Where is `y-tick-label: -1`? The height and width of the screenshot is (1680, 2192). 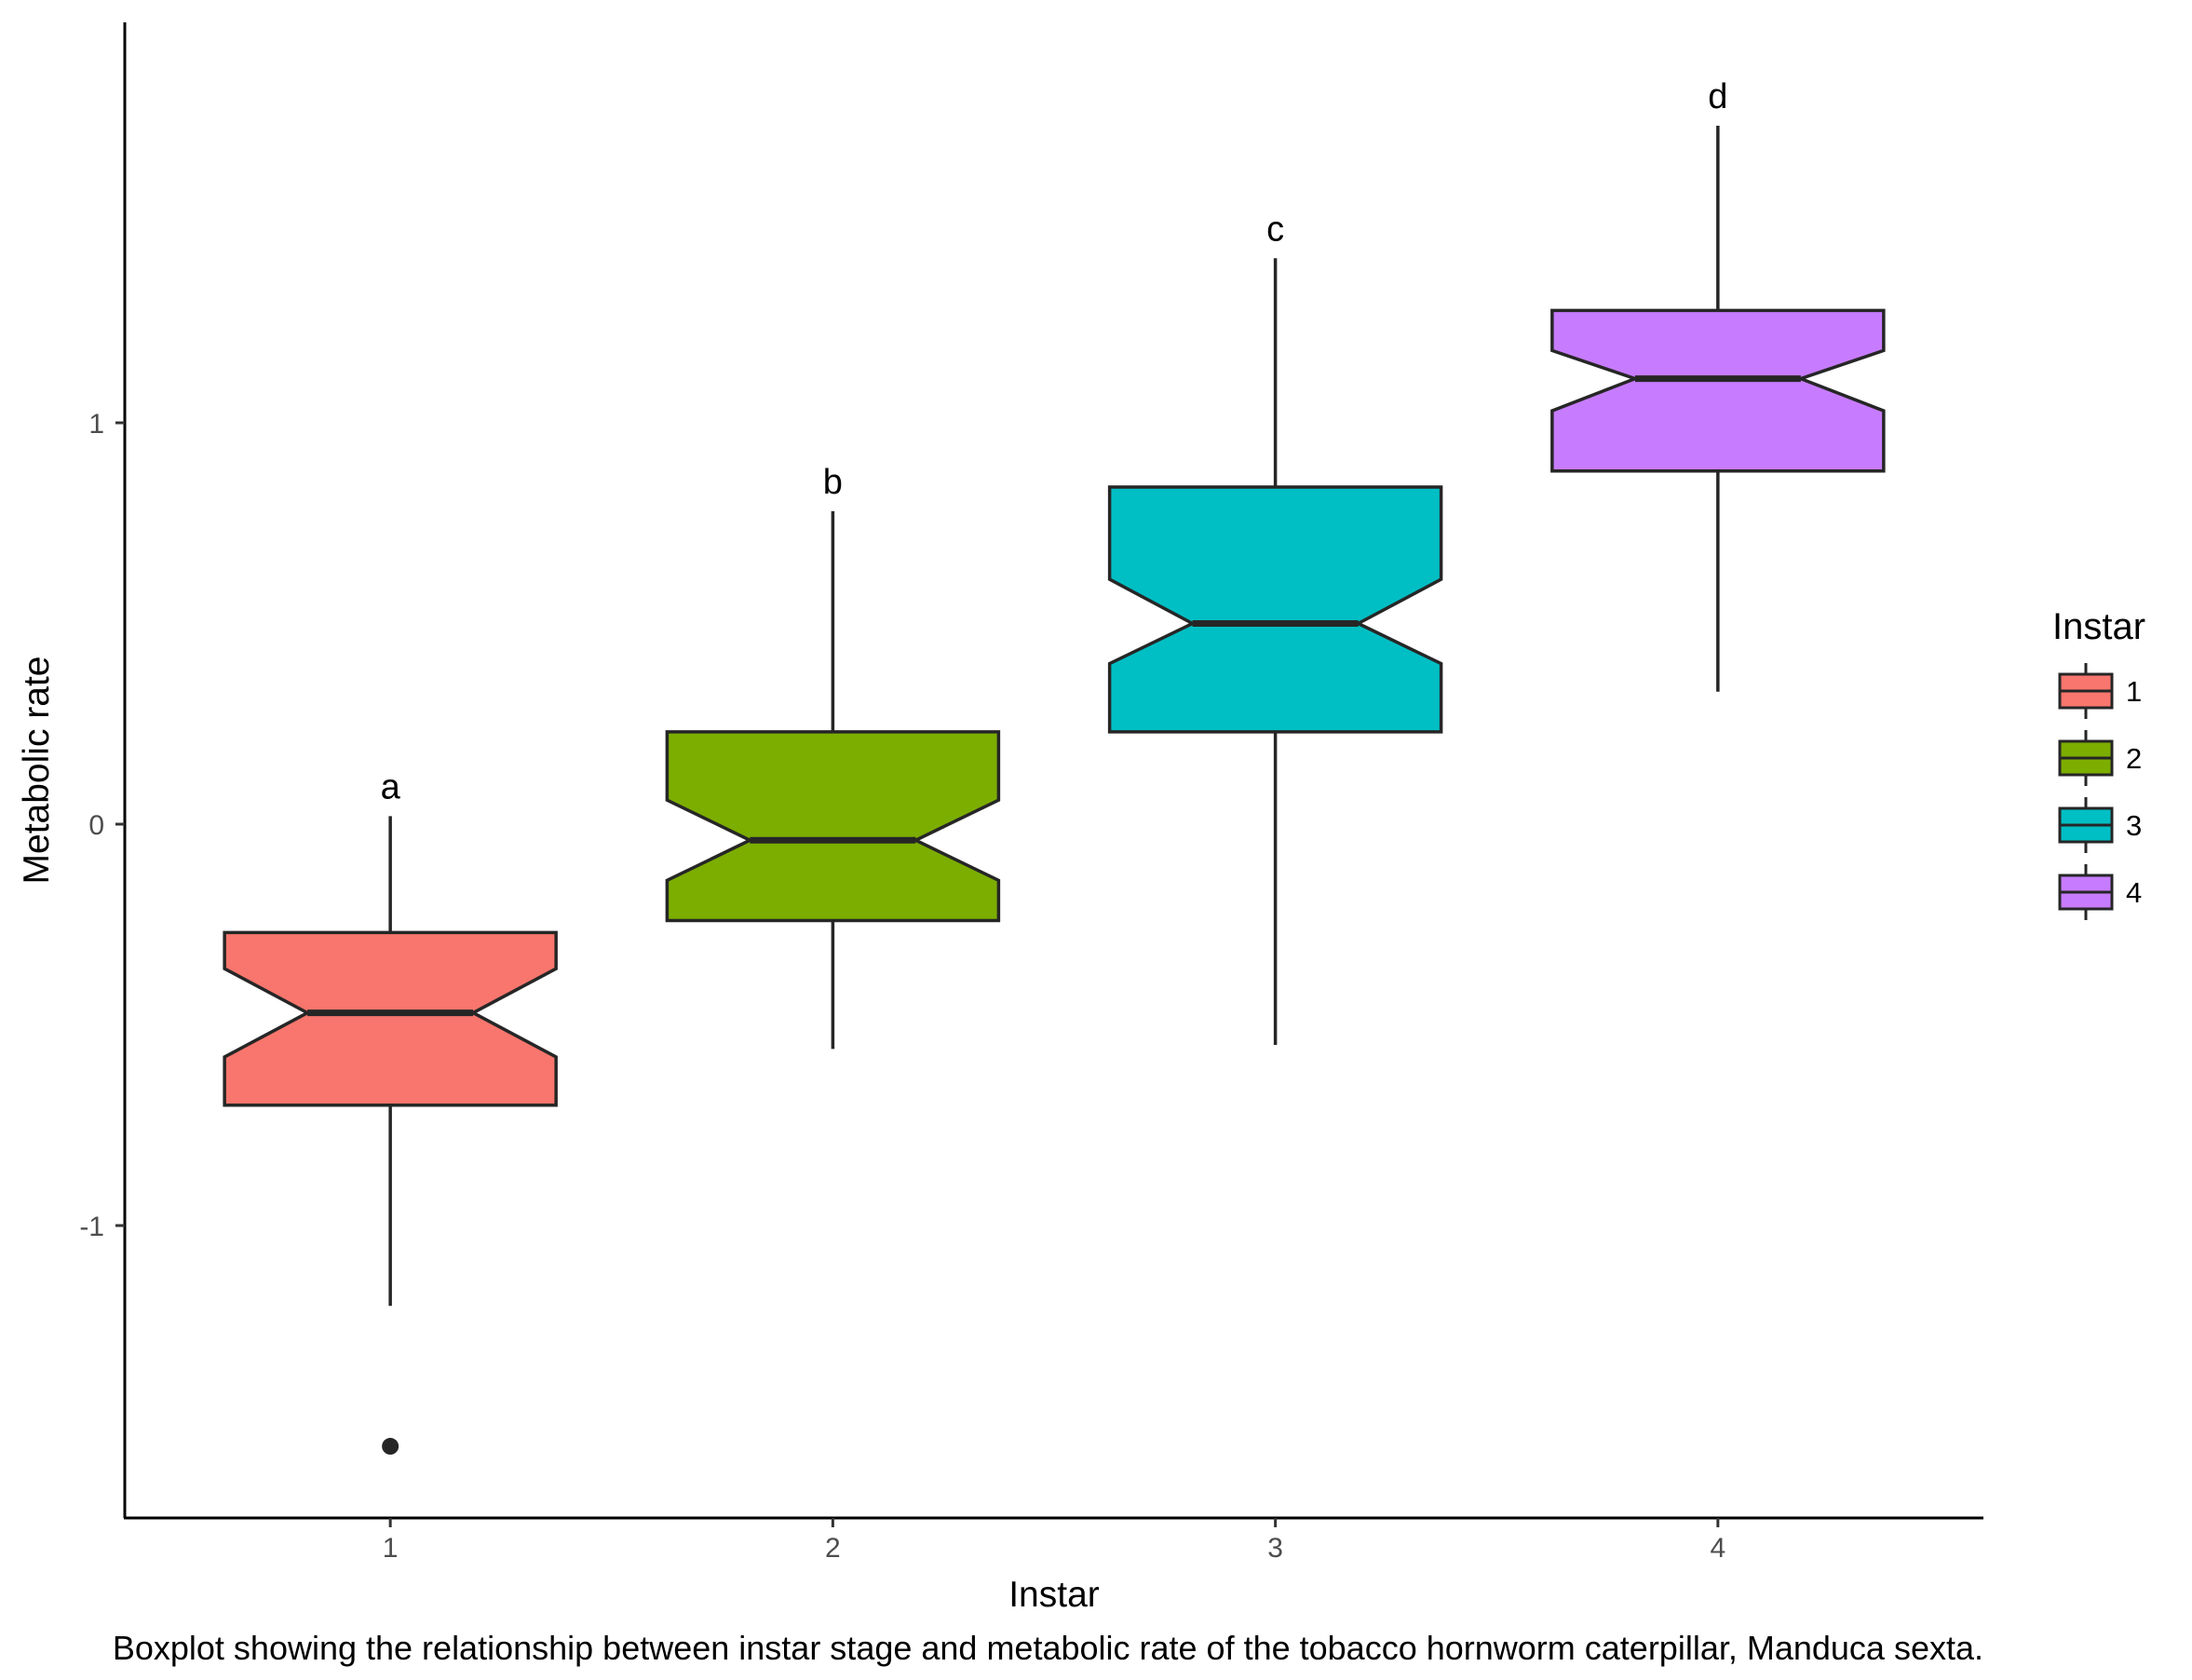 y-tick-label: -1 is located at coordinates (91, 1227).